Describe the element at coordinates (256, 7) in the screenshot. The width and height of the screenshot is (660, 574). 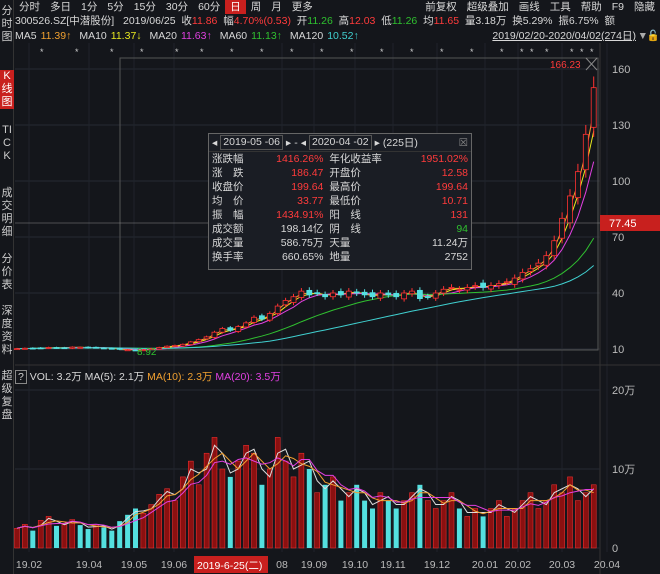
I see `menu-tab-8: 周` at that location.